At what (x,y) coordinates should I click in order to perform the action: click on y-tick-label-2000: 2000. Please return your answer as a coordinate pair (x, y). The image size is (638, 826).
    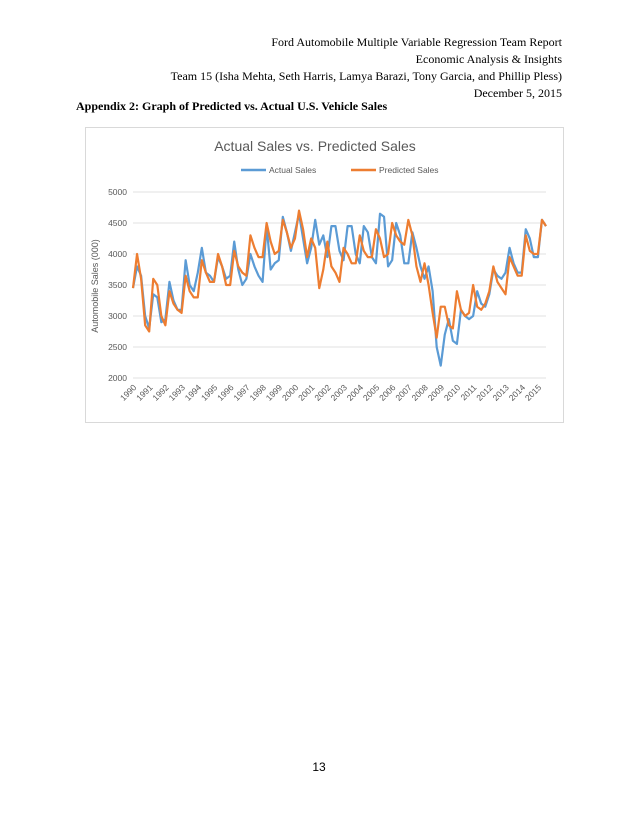
    Looking at the image, I should click on (117, 378).